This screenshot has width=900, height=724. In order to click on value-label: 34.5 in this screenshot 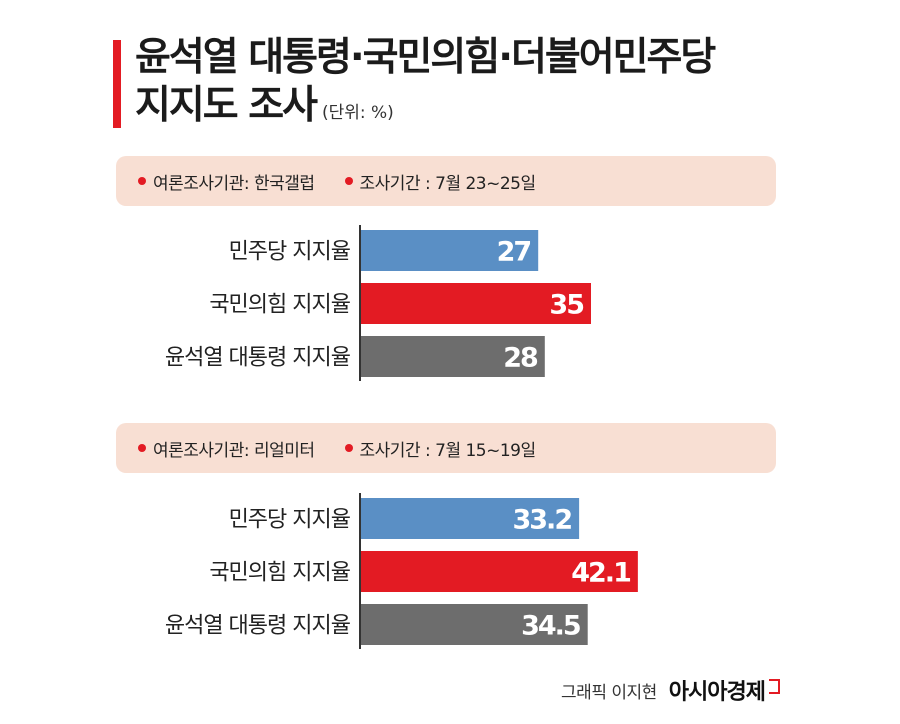, I will do `click(550, 626)`.